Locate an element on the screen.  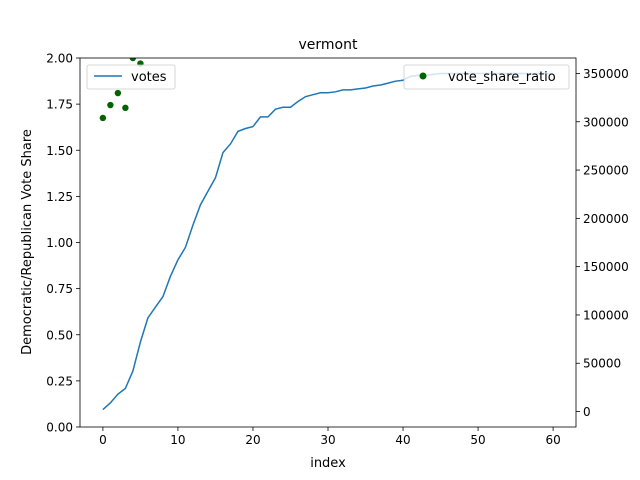
y-axis-label: Democratic/Republican Vote Share is located at coordinates (27, 242).